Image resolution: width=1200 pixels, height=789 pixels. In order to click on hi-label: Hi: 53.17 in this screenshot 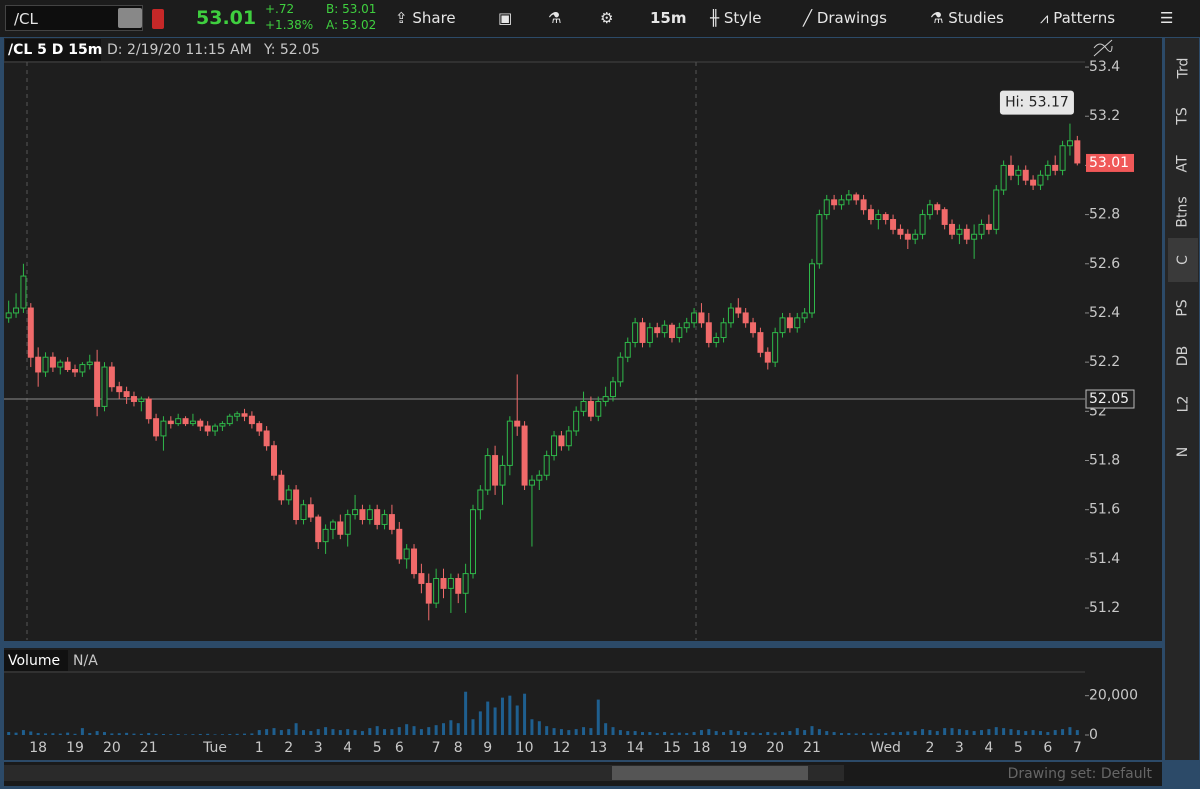, I will do `click(1037, 103)`.